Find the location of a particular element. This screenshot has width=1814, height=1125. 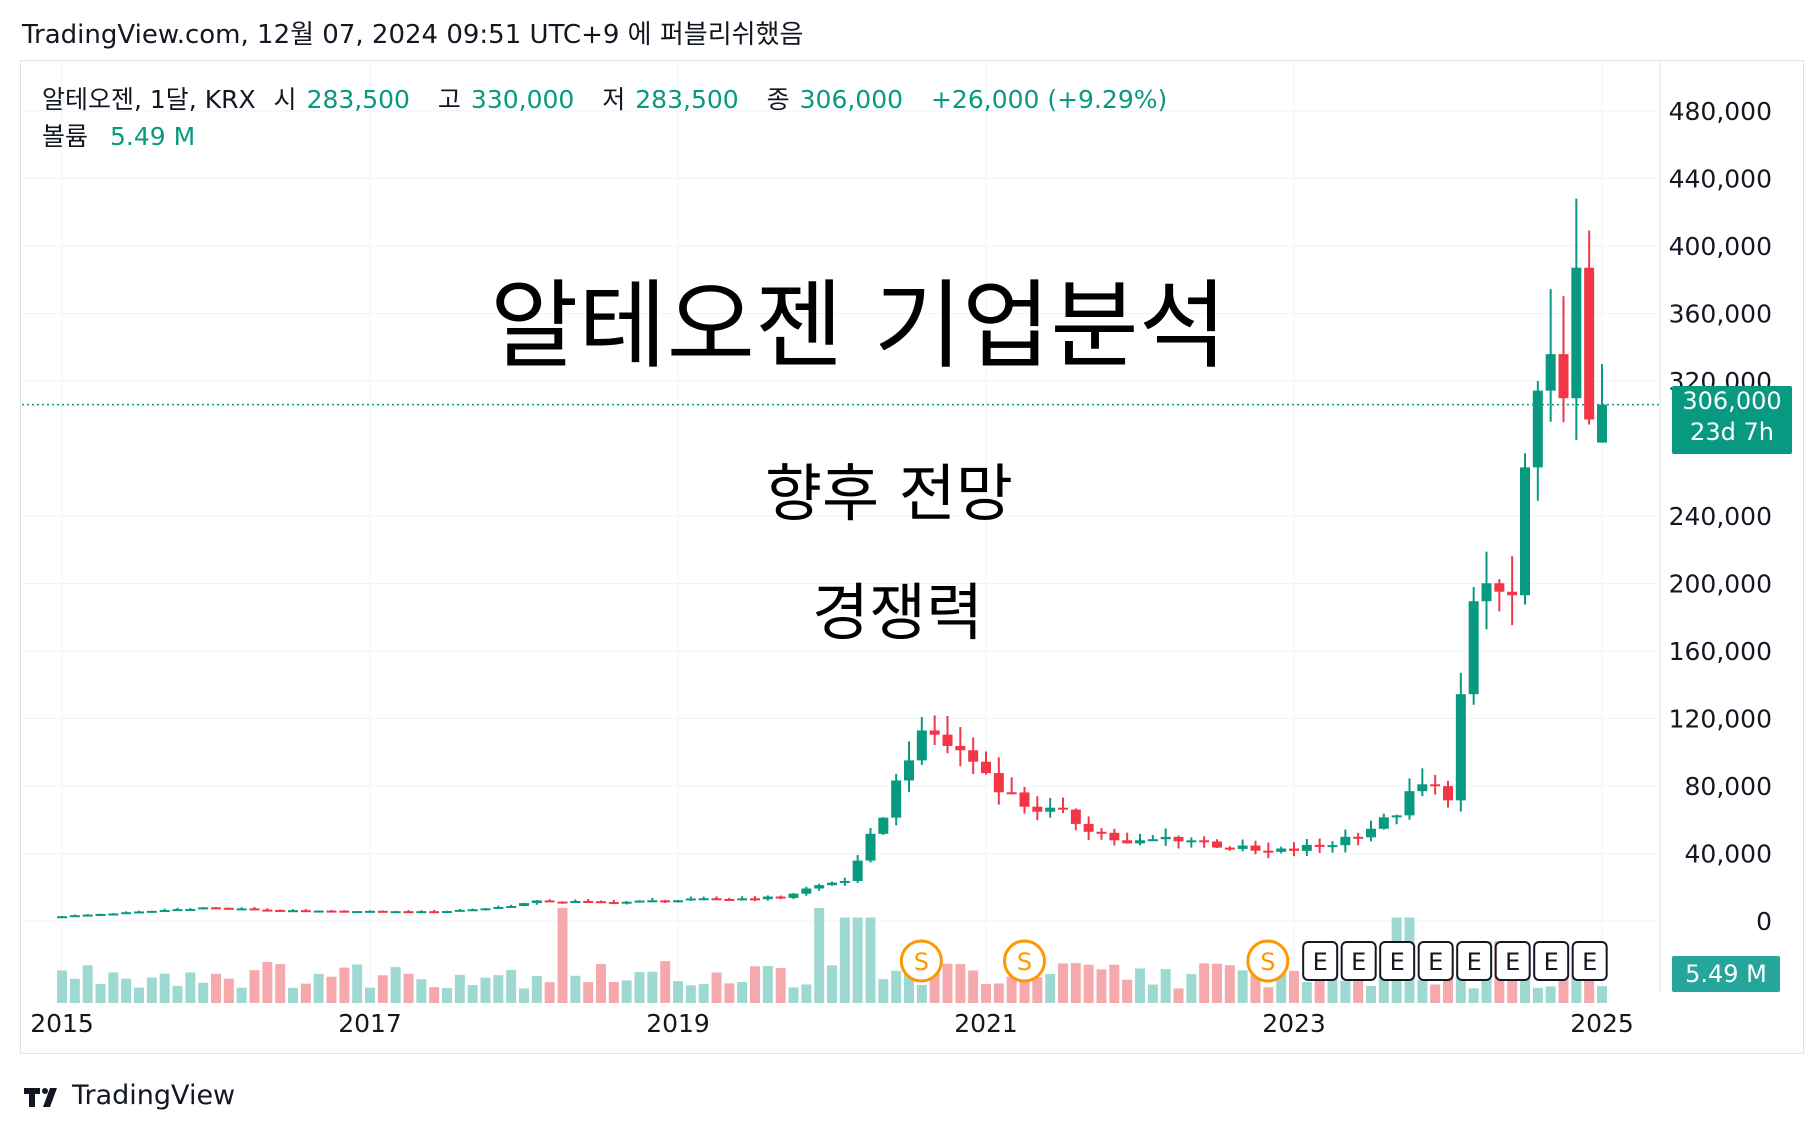

overlay-line2: 경쟁력 is located at coordinates (898, 612).